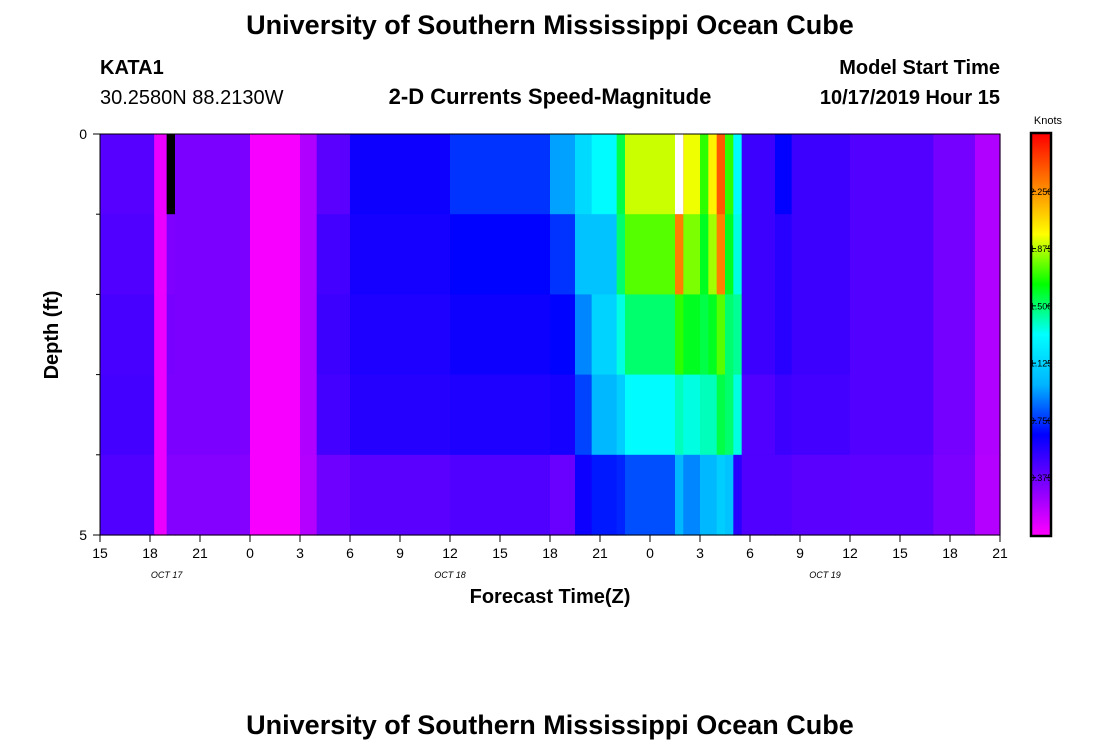 This screenshot has width=1100, height=750. Describe the element at coordinates (950, 553) in the screenshot. I see `x-tick-label: 18` at that location.